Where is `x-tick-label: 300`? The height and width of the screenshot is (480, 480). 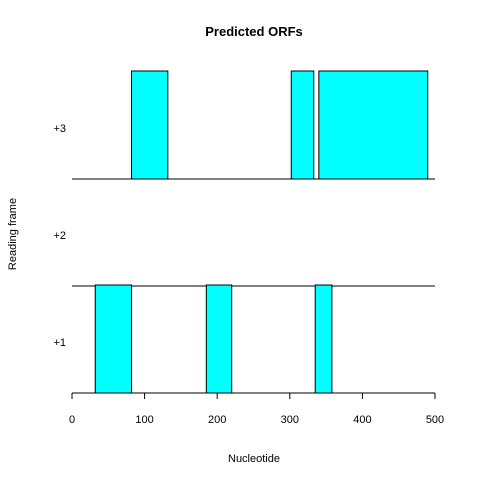
x-tick-label: 300 is located at coordinates (290, 420).